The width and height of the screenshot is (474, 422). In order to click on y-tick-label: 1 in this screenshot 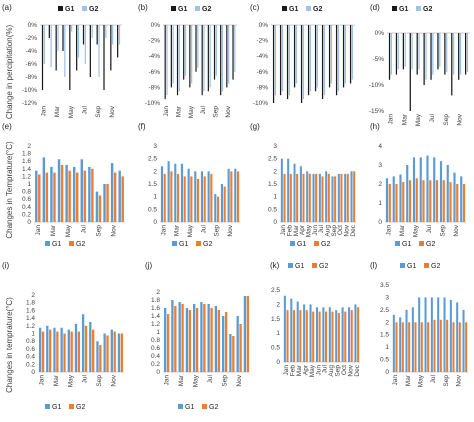, I will do `click(158, 332)`.